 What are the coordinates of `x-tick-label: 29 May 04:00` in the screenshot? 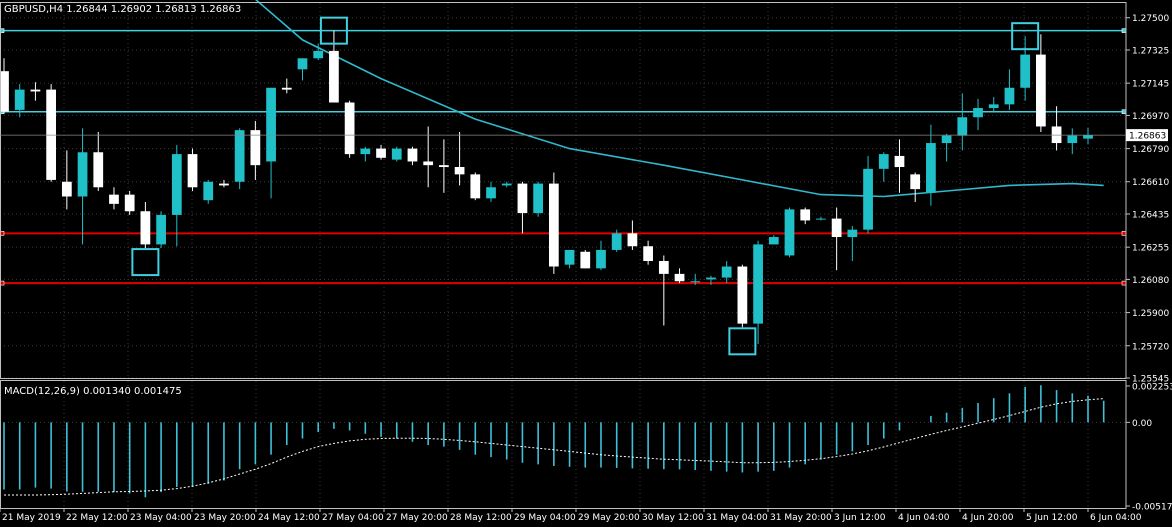 It's located at (545, 518).